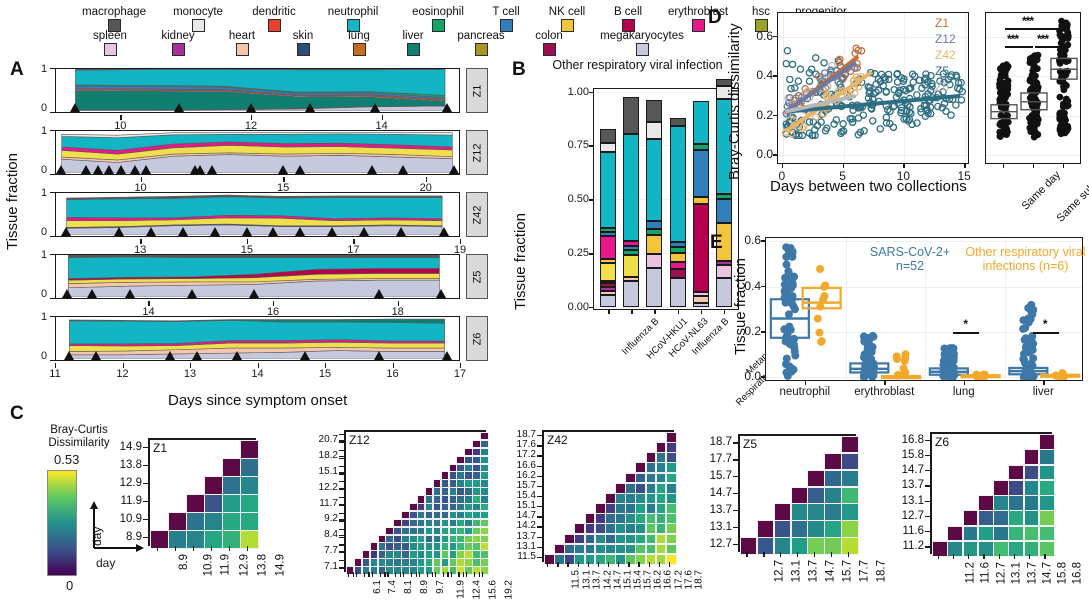 The image size is (1089, 616). I want to click on panel-c-colorbar, so click(62, 523).